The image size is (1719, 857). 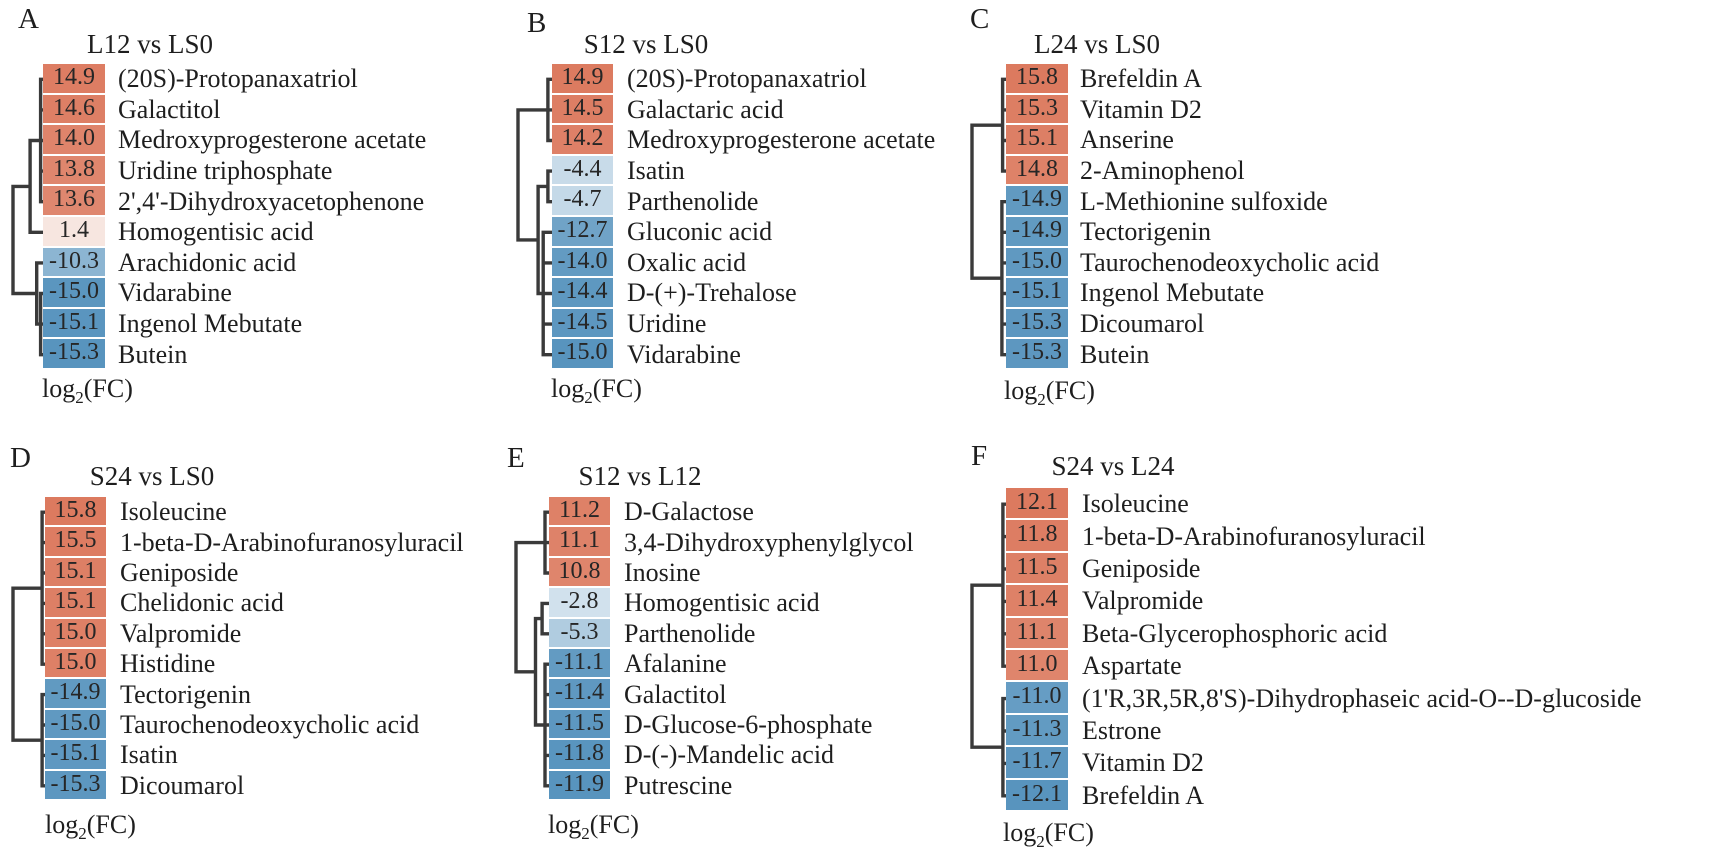 What do you see at coordinates (579, 755) in the screenshot?
I see `heatmap-cell: -11.8` at bounding box center [579, 755].